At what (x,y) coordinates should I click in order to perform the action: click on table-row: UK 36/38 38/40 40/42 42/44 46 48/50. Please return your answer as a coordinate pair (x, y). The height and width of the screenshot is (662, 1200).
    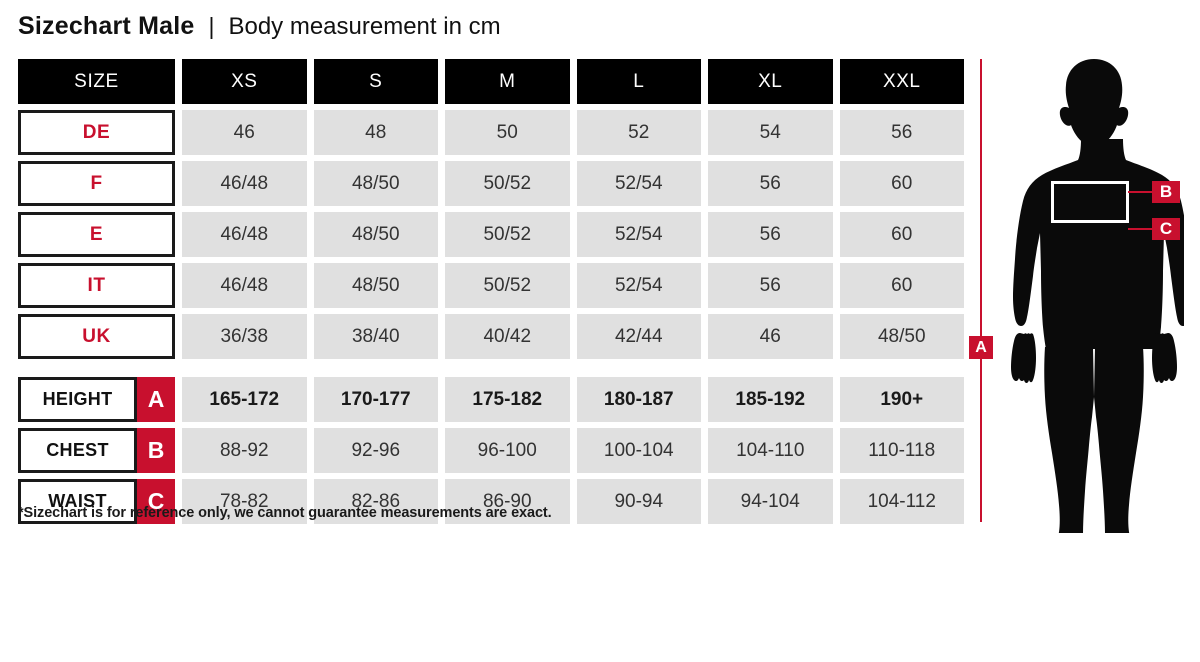
    Looking at the image, I should click on (491, 336).